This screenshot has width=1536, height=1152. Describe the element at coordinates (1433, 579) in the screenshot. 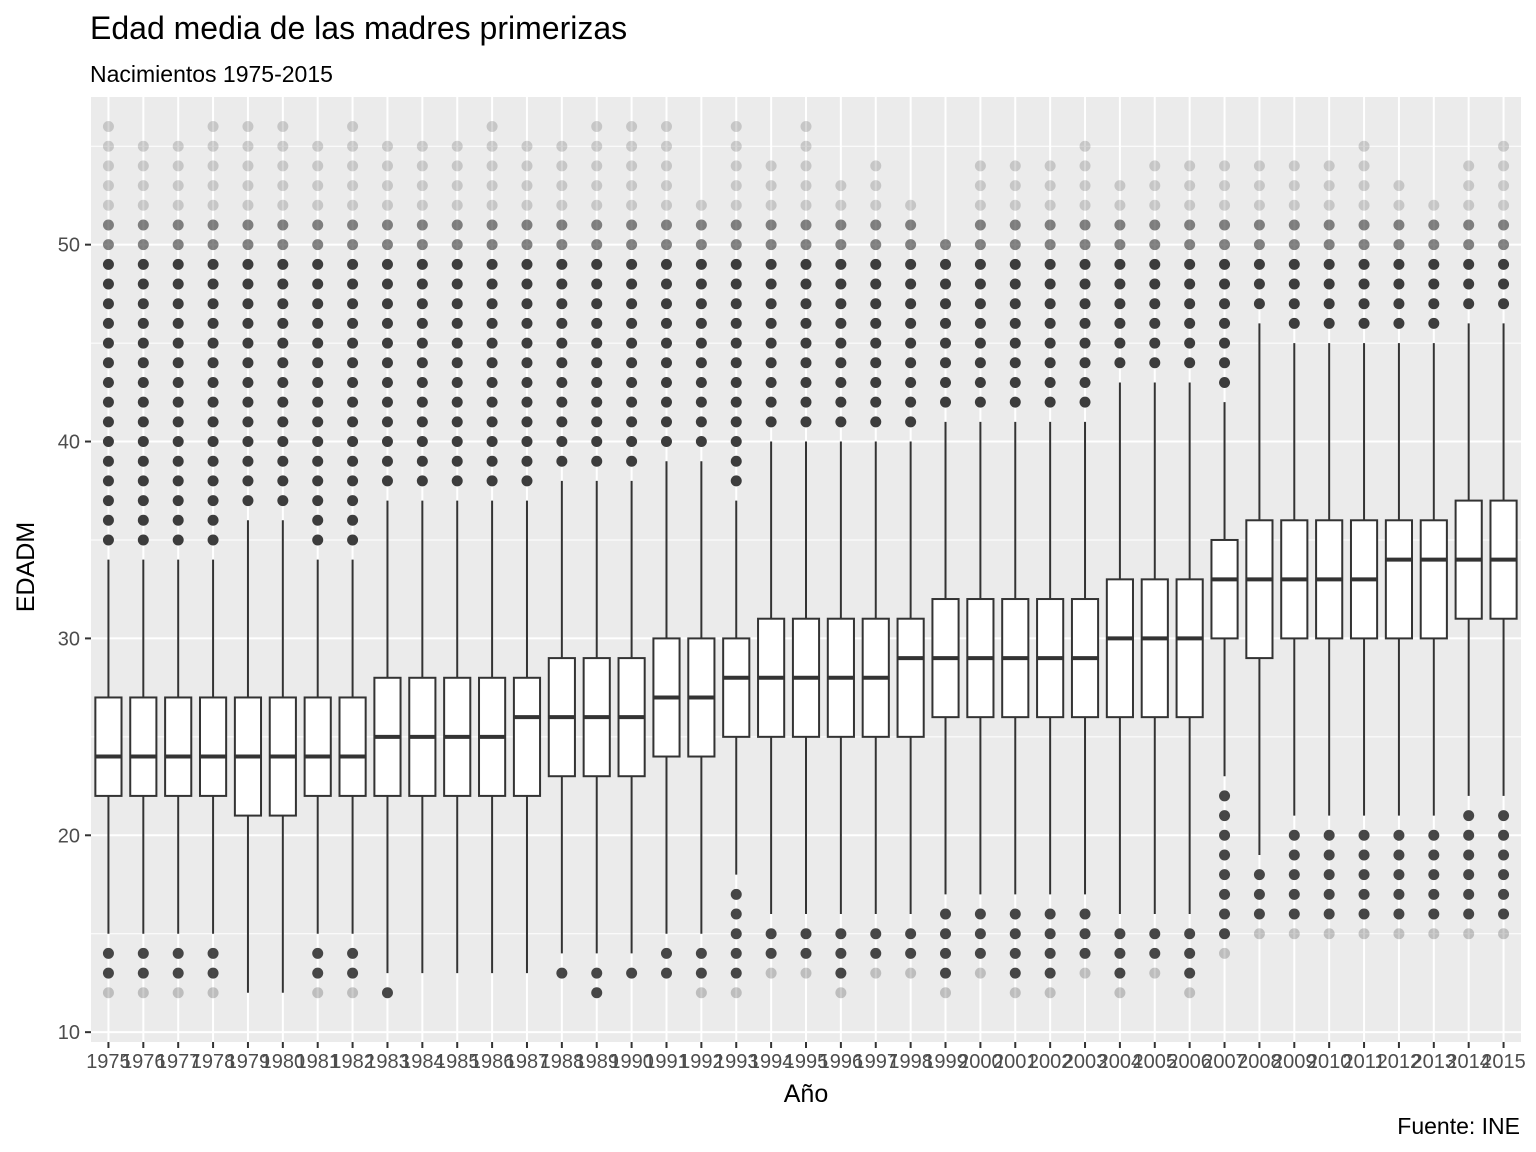

I see `box-2013` at that location.